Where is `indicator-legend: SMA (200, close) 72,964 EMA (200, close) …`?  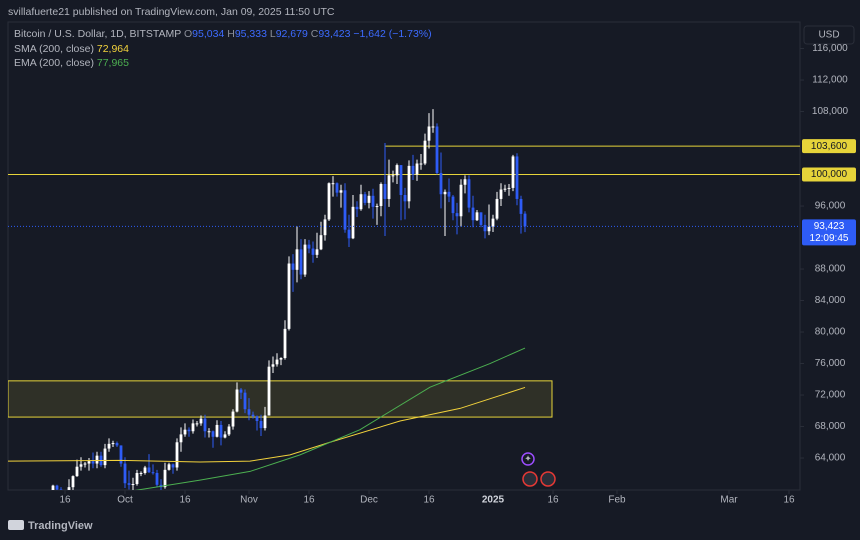
indicator-legend: SMA (200, close) 72,964 EMA (200, close) … is located at coordinates (71, 56).